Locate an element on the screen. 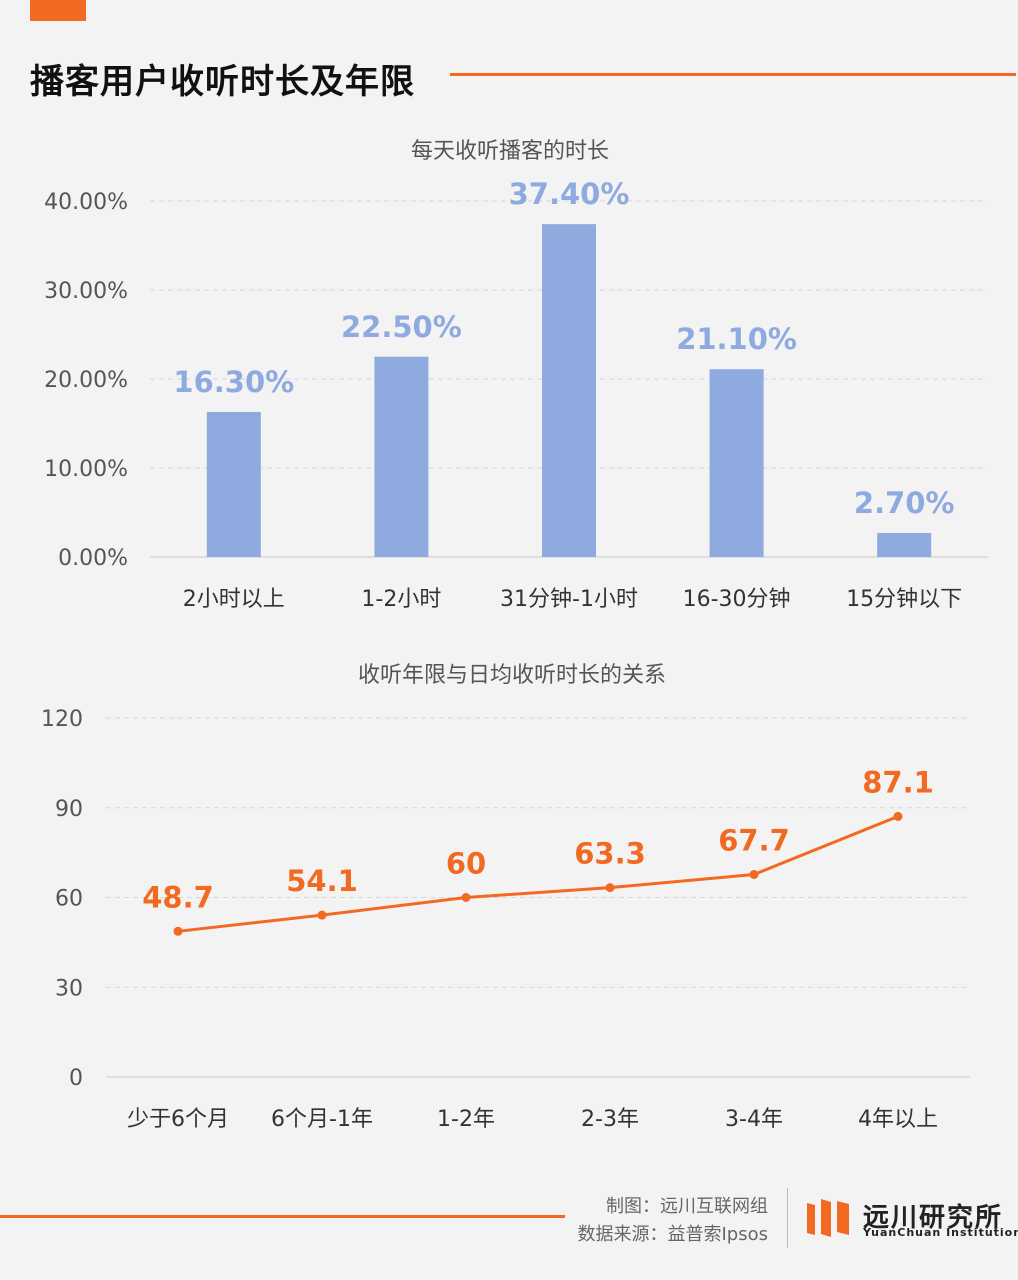  bar-y-tick-label: 20.00% is located at coordinates (86, 380).